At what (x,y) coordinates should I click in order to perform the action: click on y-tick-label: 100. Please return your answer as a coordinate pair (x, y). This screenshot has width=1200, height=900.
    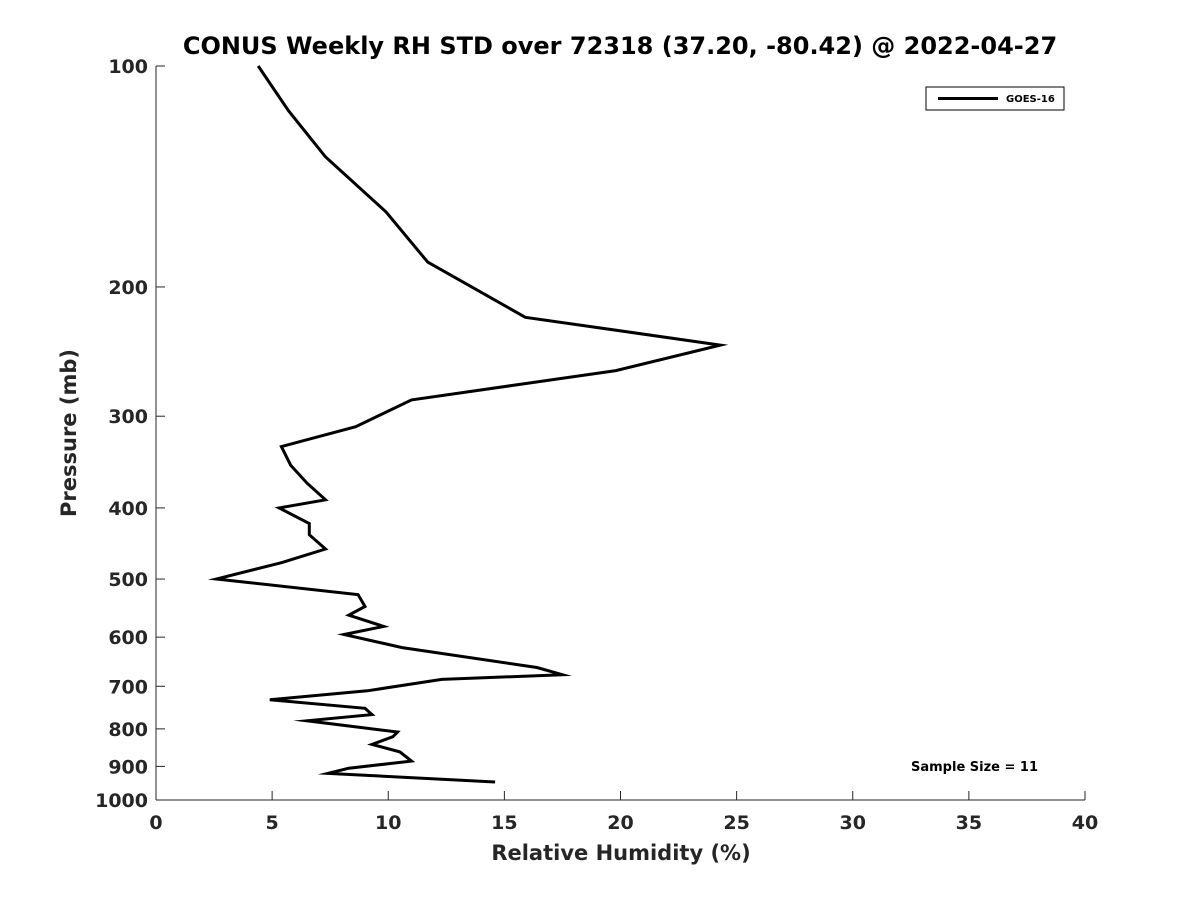
    Looking at the image, I should click on (128, 67).